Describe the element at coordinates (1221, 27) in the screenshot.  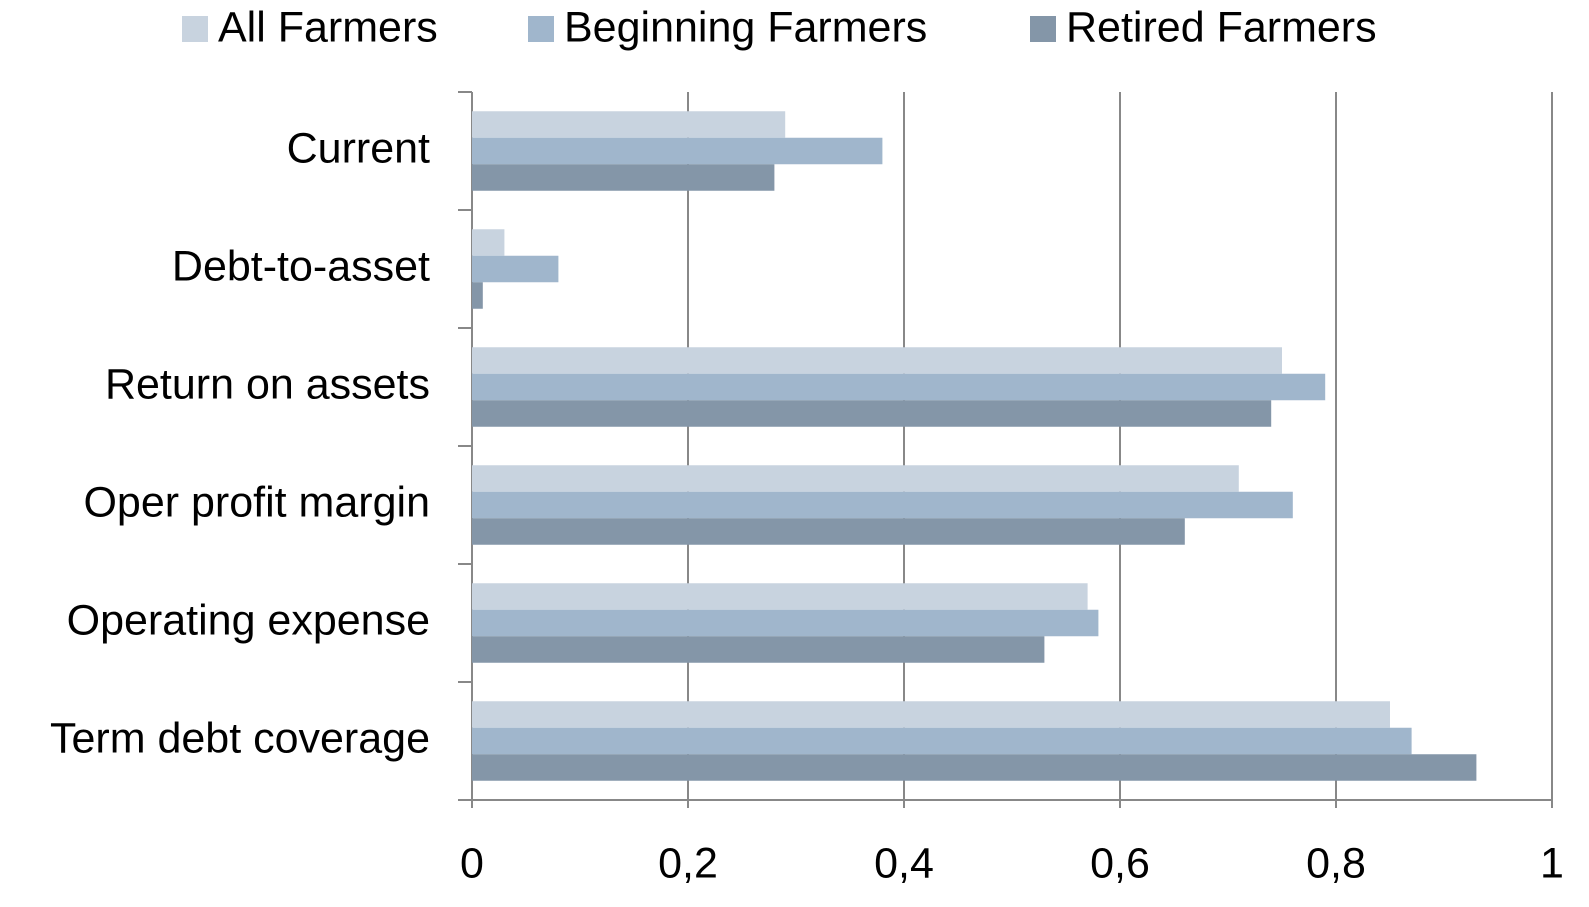
I see `legend-label: Retired Farmers` at that location.